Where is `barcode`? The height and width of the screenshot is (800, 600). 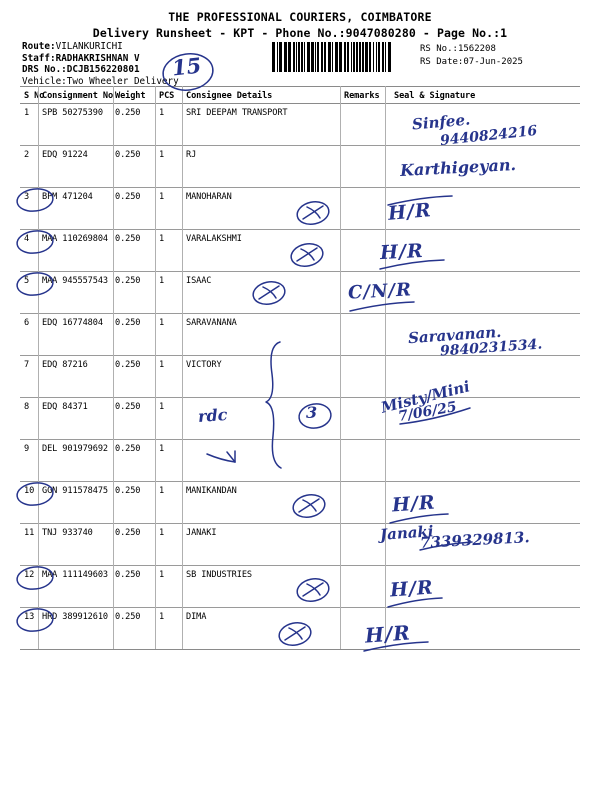
barcode is located at coordinates (332, 57).